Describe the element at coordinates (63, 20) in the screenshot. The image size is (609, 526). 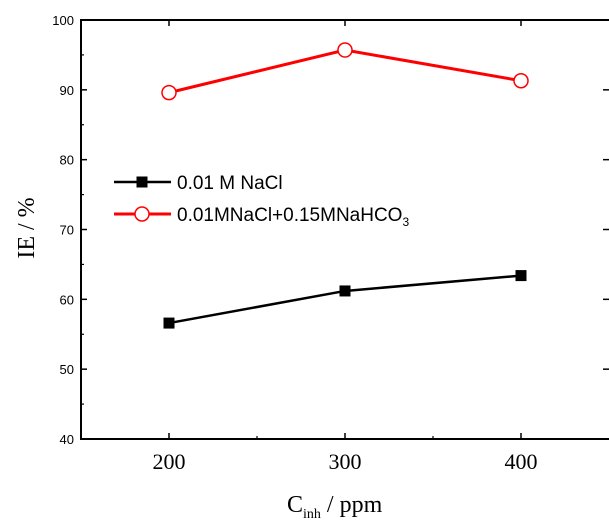
I see `y-tick-label: 100` at that location.